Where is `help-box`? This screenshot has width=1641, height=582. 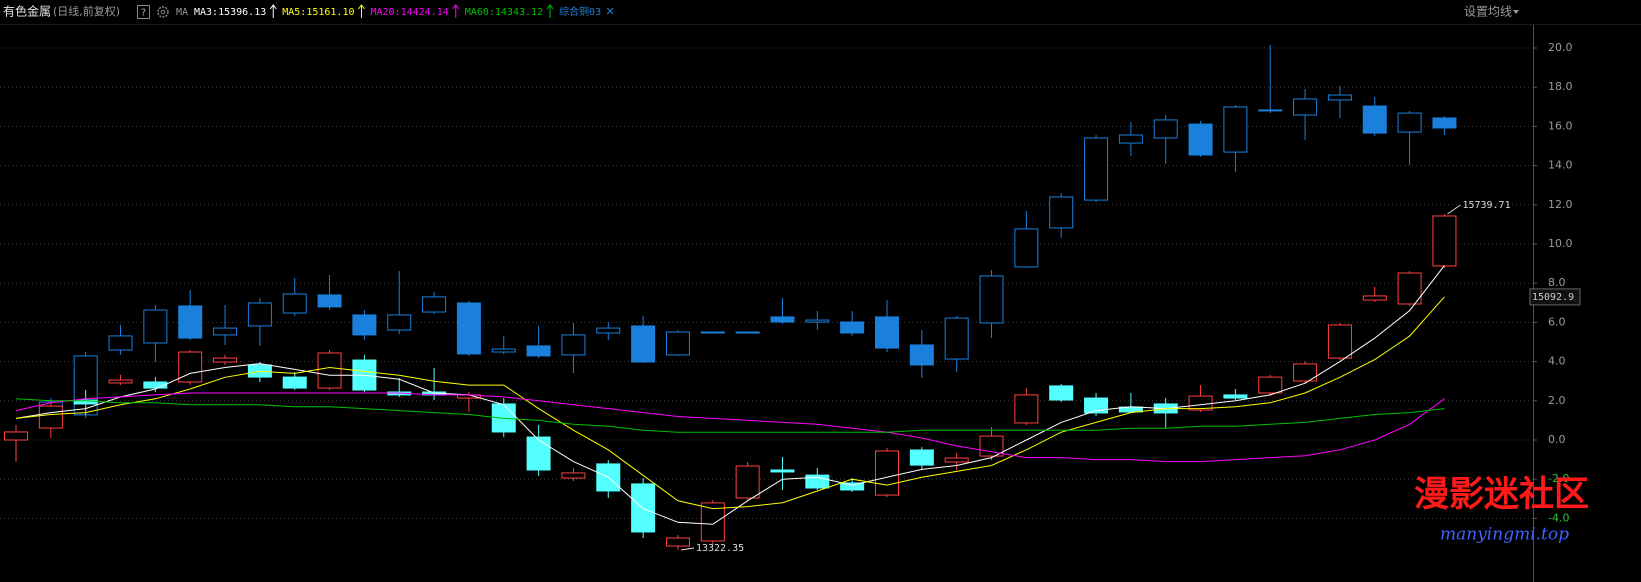 help-box is located at coordinates (143, 12).